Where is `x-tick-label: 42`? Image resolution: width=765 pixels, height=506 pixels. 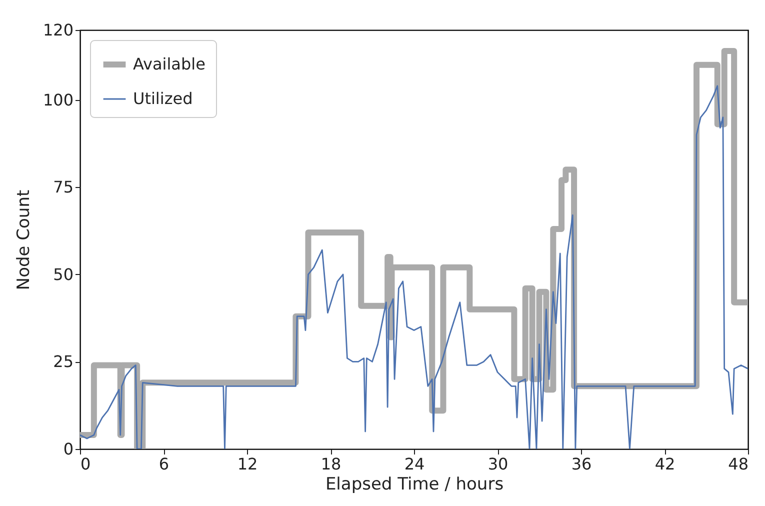 x-tick-label: 42 is located at coordinates (665, 464).